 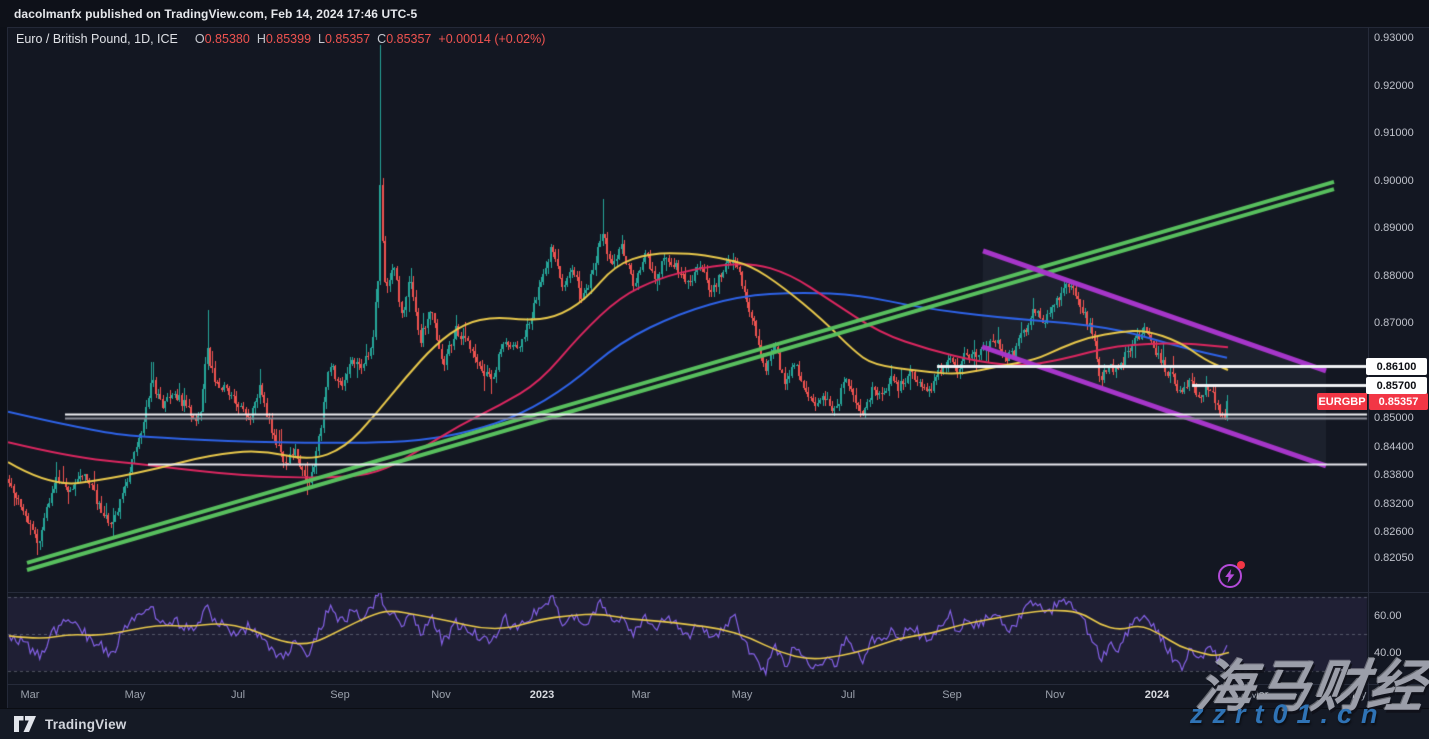 What do you see at coordinates (1394, 133) in the screenshot?
I see `price-tick: 0.91000` at bounding box center [1394, 133].